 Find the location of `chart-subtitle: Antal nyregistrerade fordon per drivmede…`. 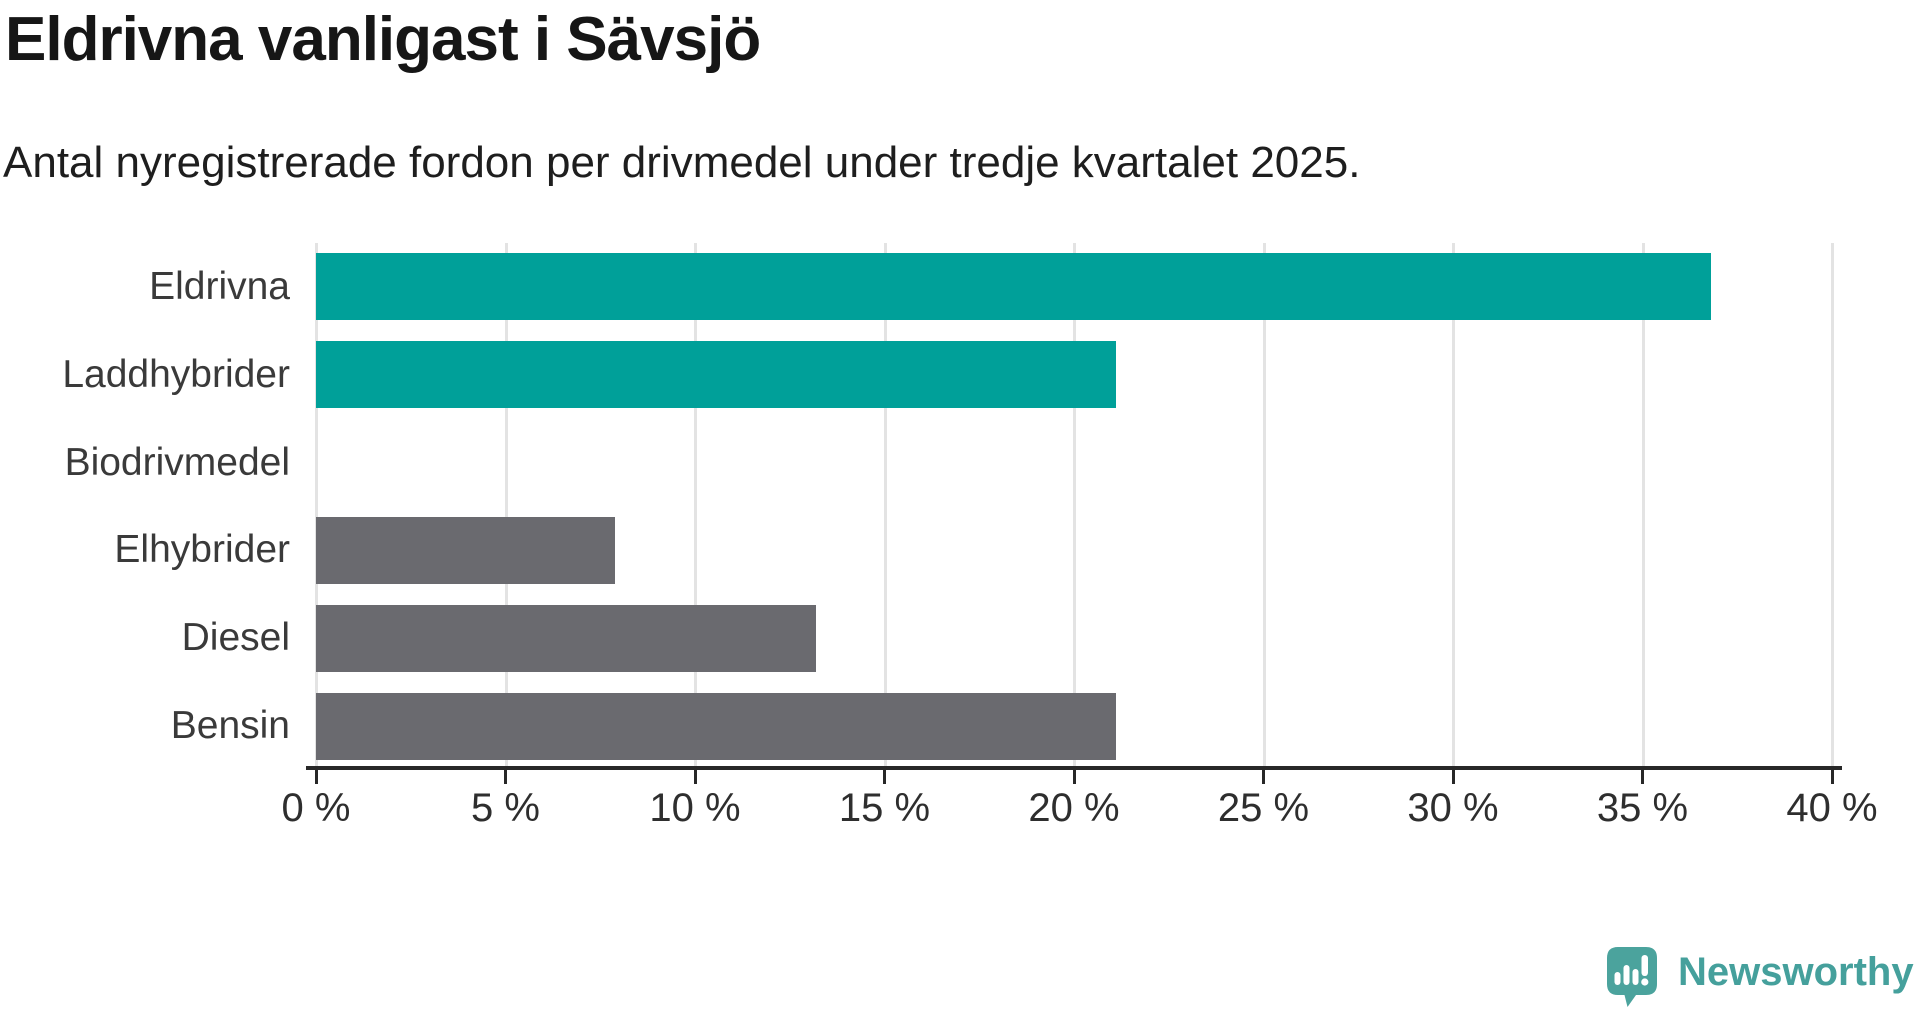

chart-subtitle: Antal nyregistrerade fordon per drivmede… is located at coordinates (682, 162).